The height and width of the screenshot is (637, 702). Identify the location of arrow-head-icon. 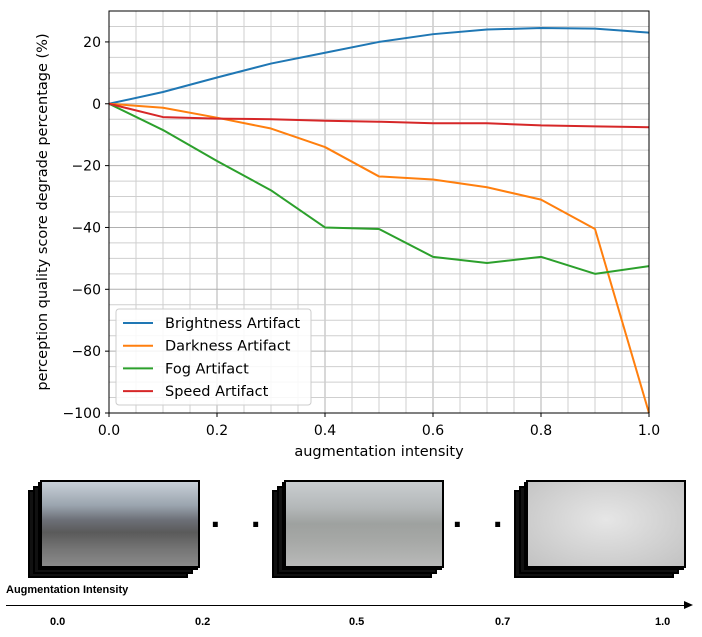
(688, 605).